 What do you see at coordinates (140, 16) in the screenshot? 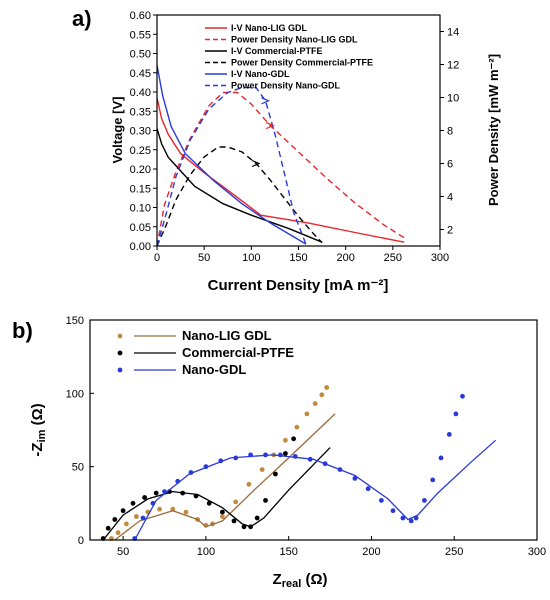
I see `y-tick-label: 0.60` at bounding box center [140, 16].